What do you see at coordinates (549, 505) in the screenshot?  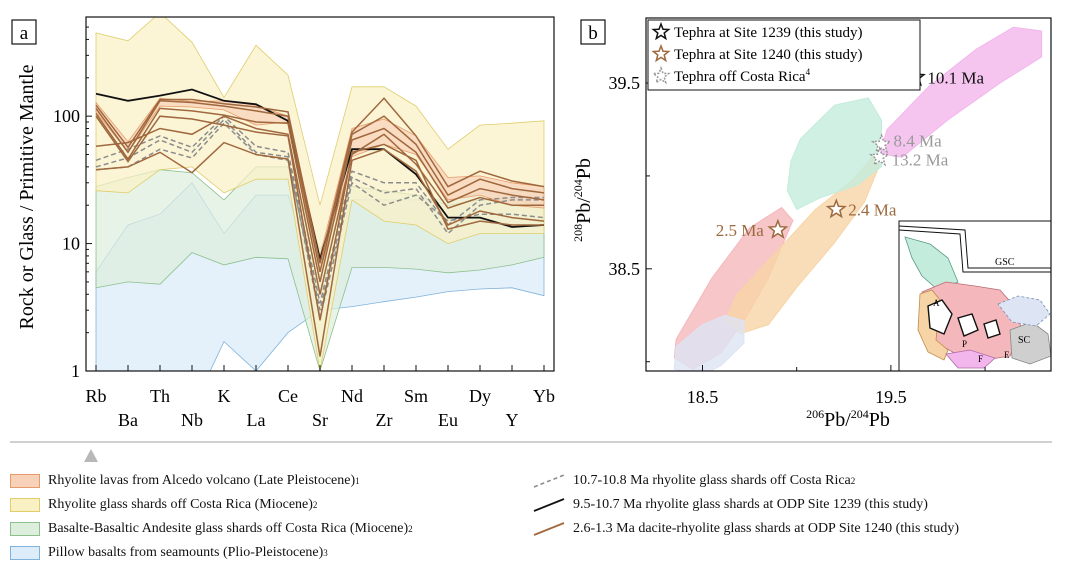 I see `legend-line-black` at bounding box center [549, 505].